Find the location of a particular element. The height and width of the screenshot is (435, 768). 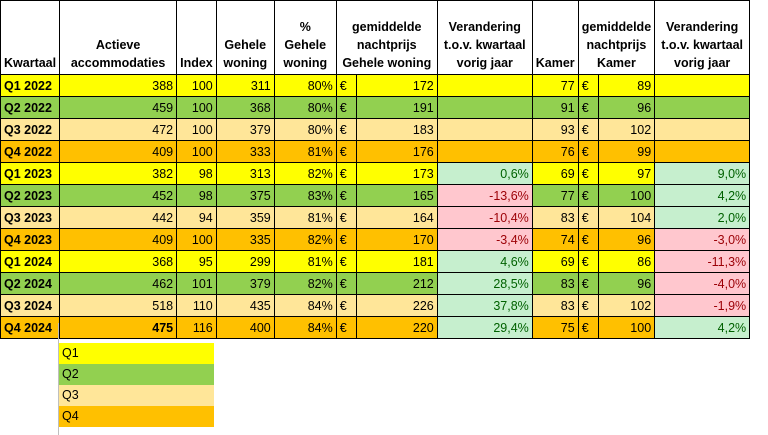

cell-kwartaal: Q2 2023 is located at coordinates (30, 195).